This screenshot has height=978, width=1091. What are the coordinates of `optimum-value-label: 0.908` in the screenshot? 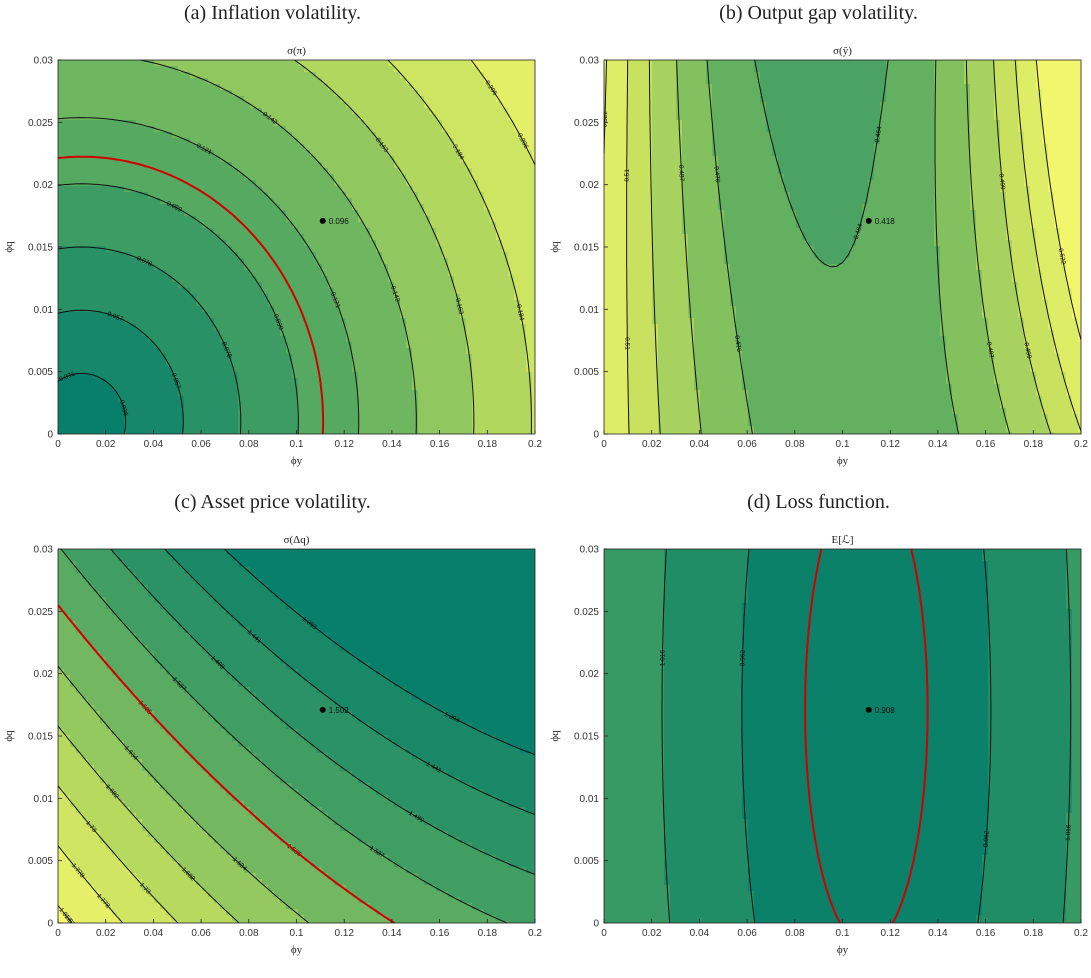 It's located at (885, 710).